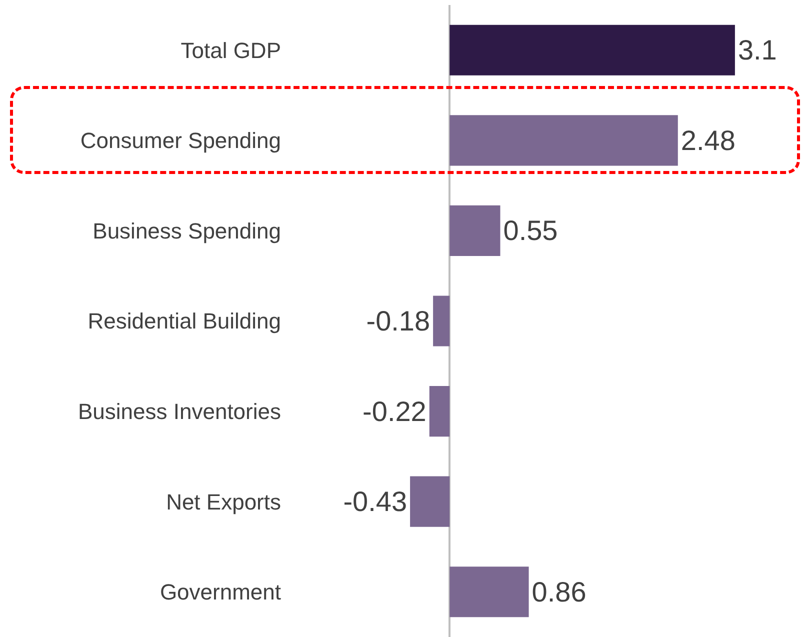 Image resolution: width=811 pixels, height=637 pixels. I want to click on y-tick-label: Business Spending, so click(186, 231).